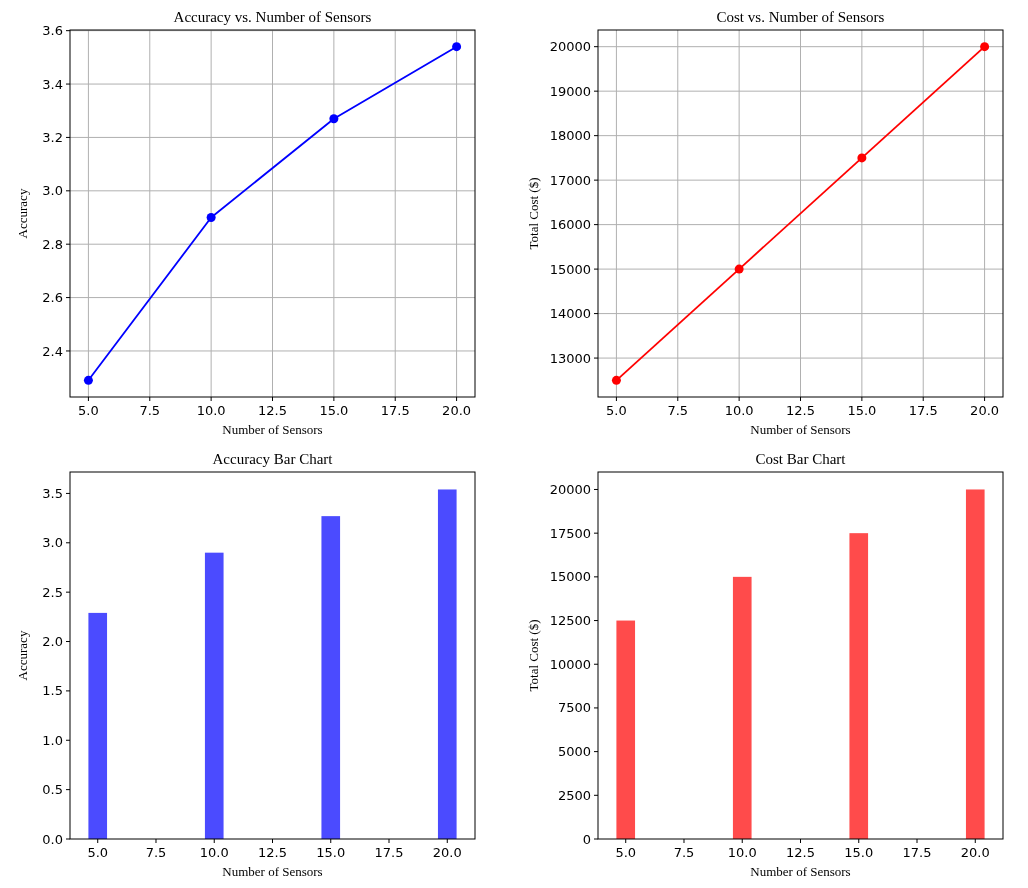  Describe the element at coordinates (52, 839) in the screenshot. I see `y-tick-label: 0.0` at that location.